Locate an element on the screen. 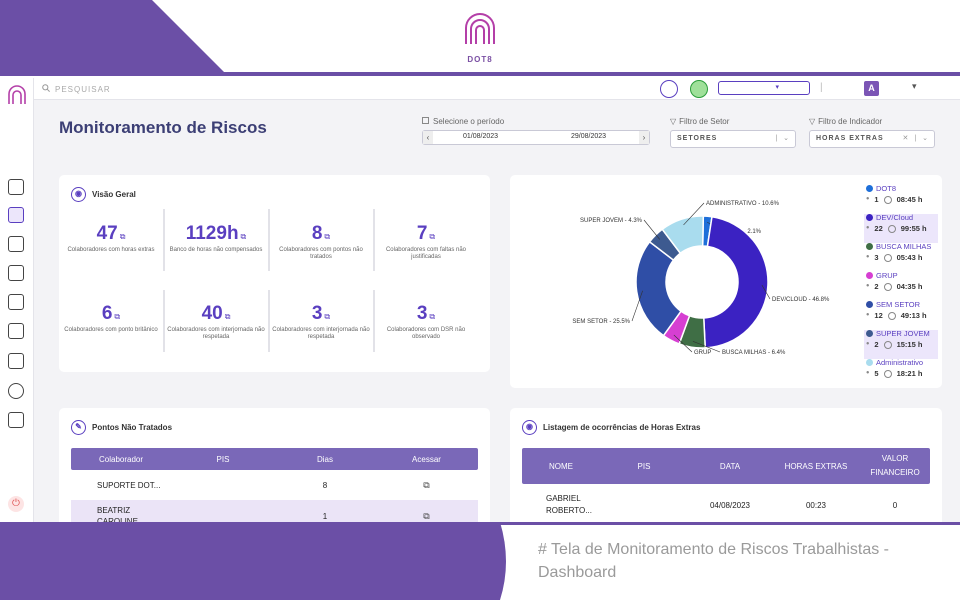 The image size is (960, 600). kpi-label: Banco de horas não compensados is located at coordinates (216, 250).